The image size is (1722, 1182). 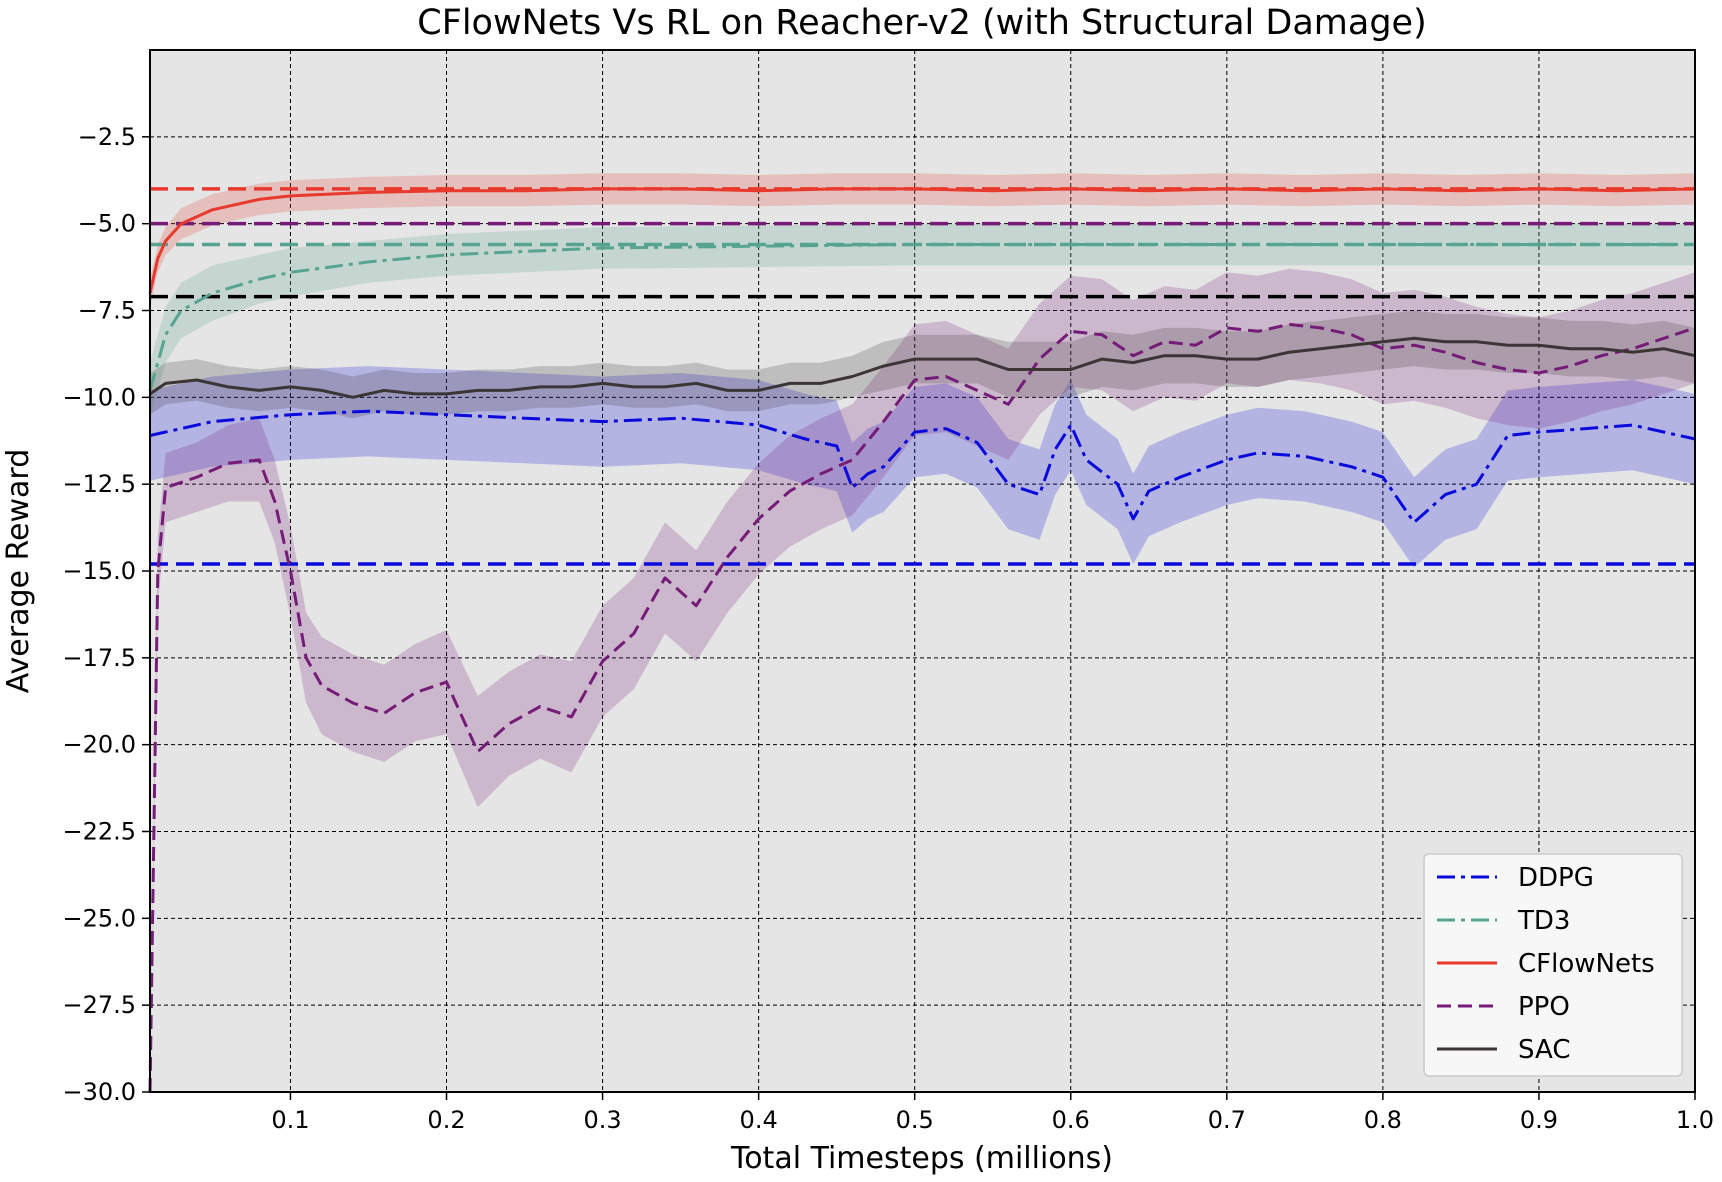 I want to click on td3-line, so click(x=921, y=317).